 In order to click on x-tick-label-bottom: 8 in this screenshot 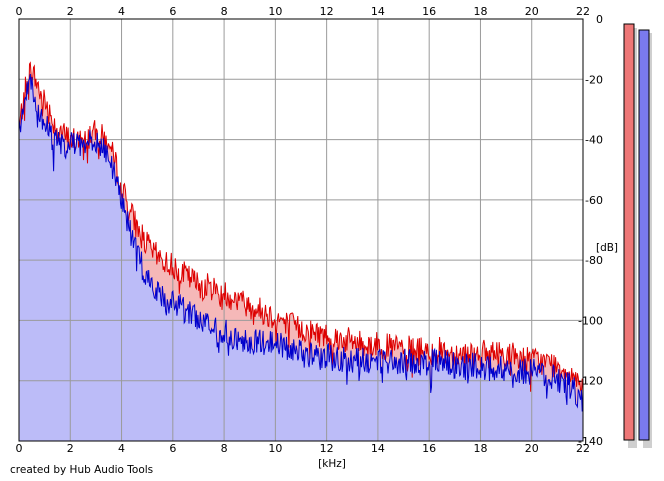, I will do `click(224, 448)`.